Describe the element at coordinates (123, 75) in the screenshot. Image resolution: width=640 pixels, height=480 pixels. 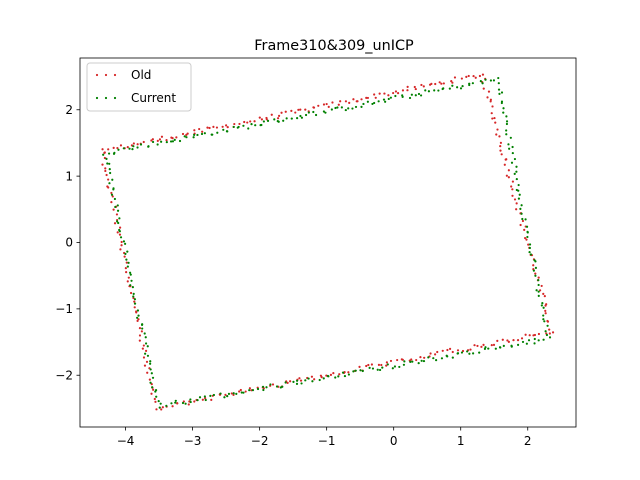
I see `legend-entry-old: Old` at that location.